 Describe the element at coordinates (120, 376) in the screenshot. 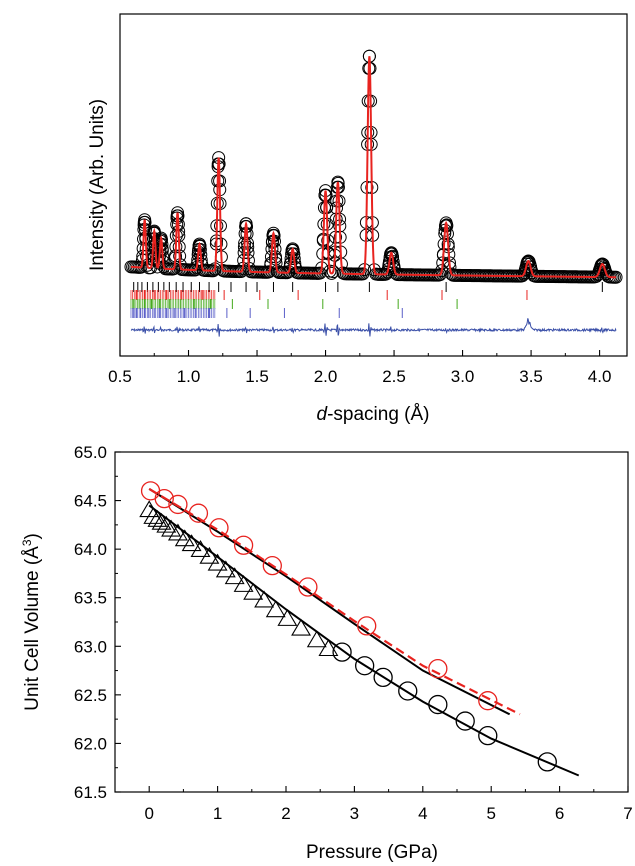

I see `x-tick-label: 0.5` at that location.